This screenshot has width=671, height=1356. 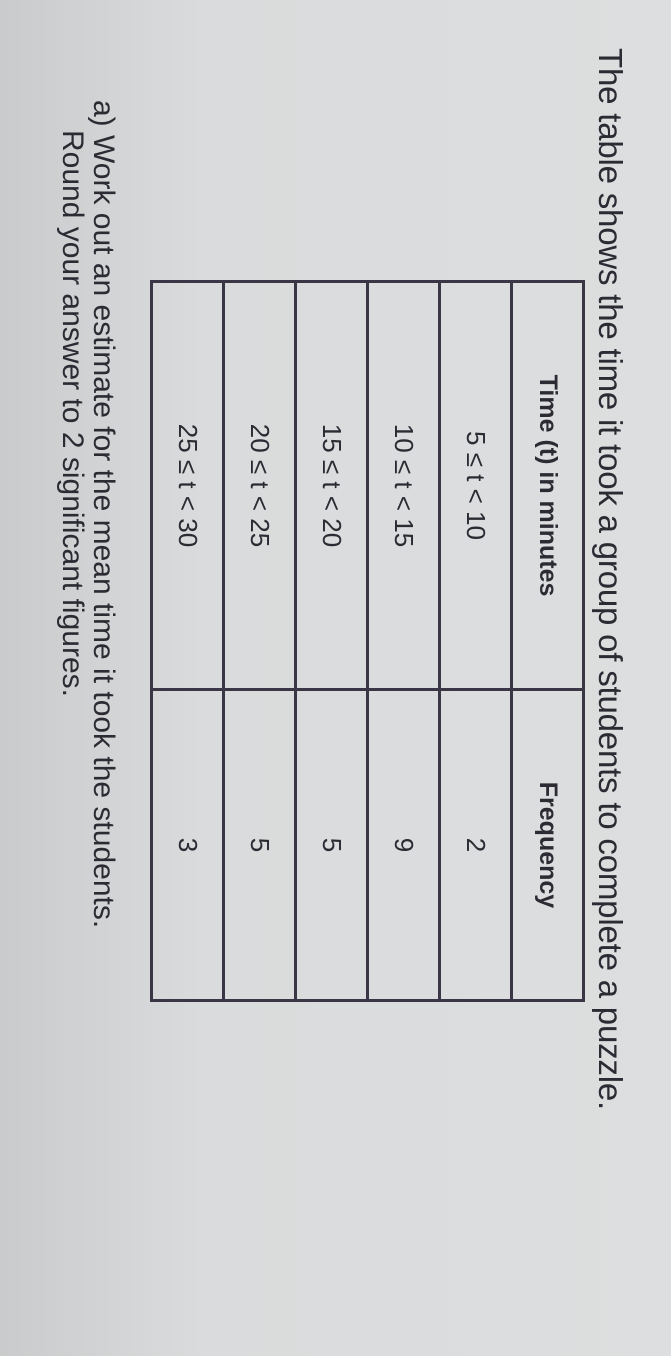 I want to click on table-header-row: Time (t) in minutes Frequency, so click(x=547, y=641).